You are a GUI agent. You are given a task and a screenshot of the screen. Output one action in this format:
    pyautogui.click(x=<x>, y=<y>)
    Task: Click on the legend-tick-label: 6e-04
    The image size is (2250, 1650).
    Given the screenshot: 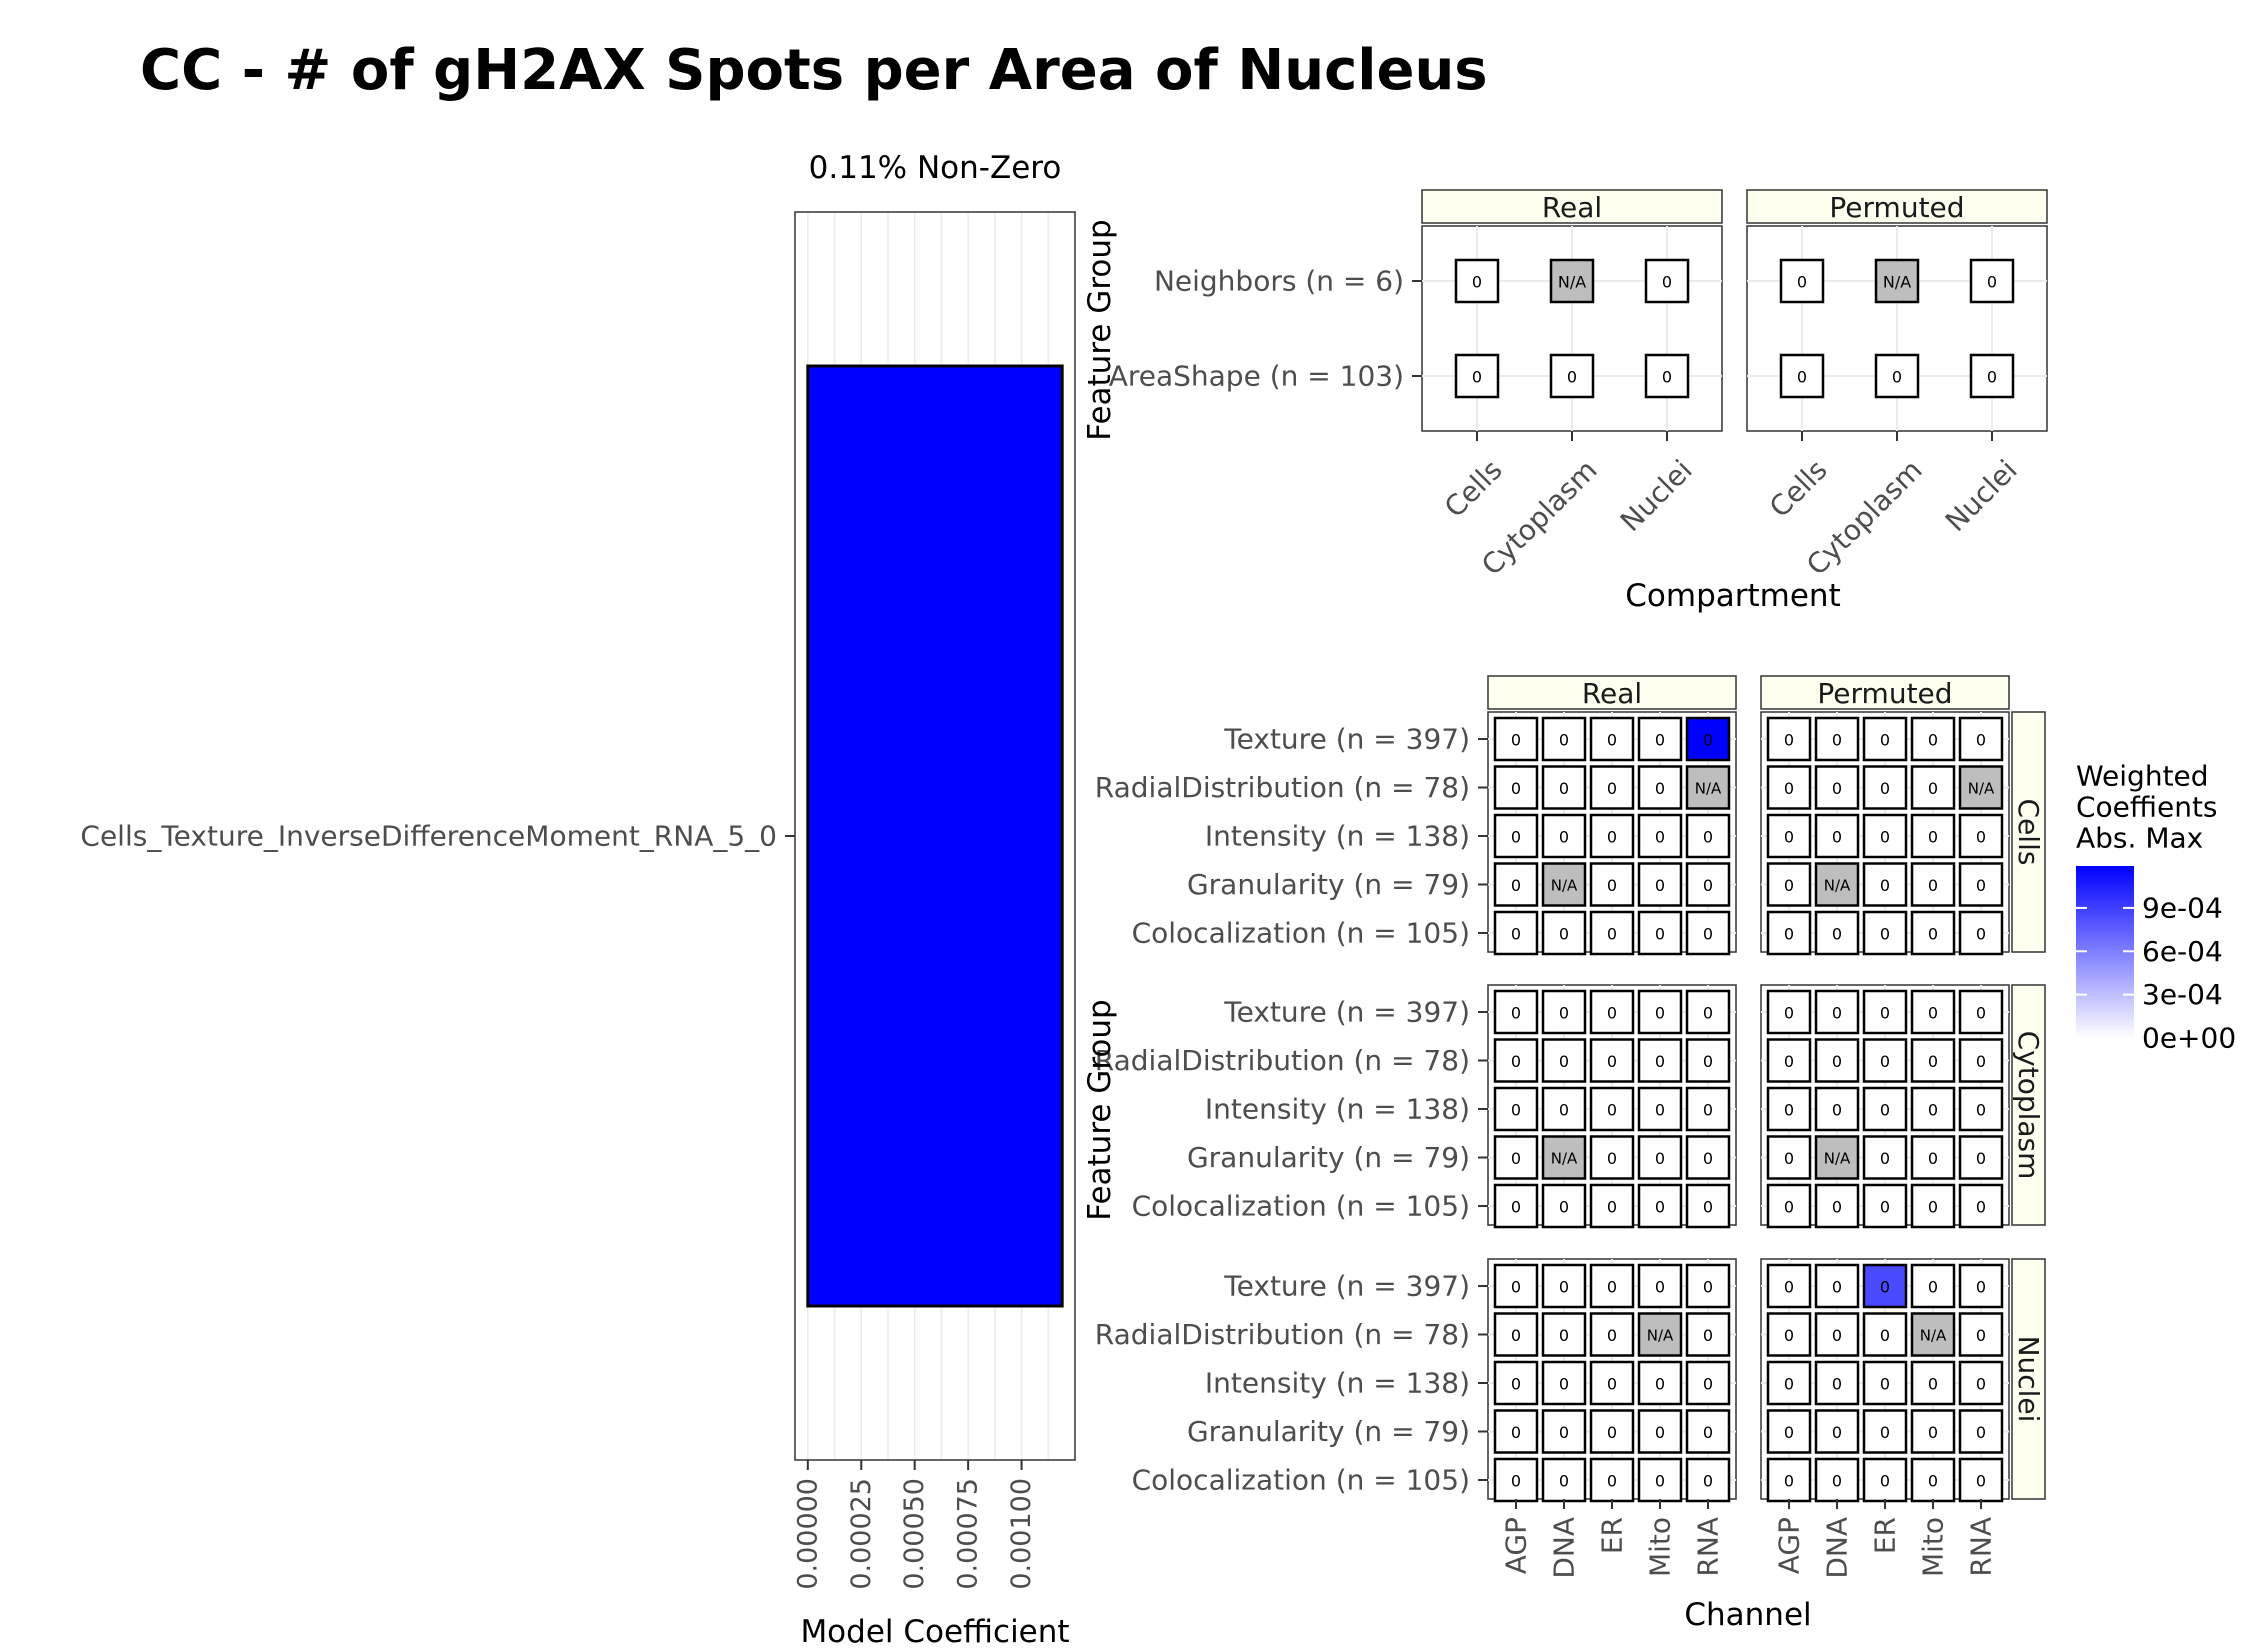 What is the action you would take?
    pyautogui.click(x=2182, y=951)
    